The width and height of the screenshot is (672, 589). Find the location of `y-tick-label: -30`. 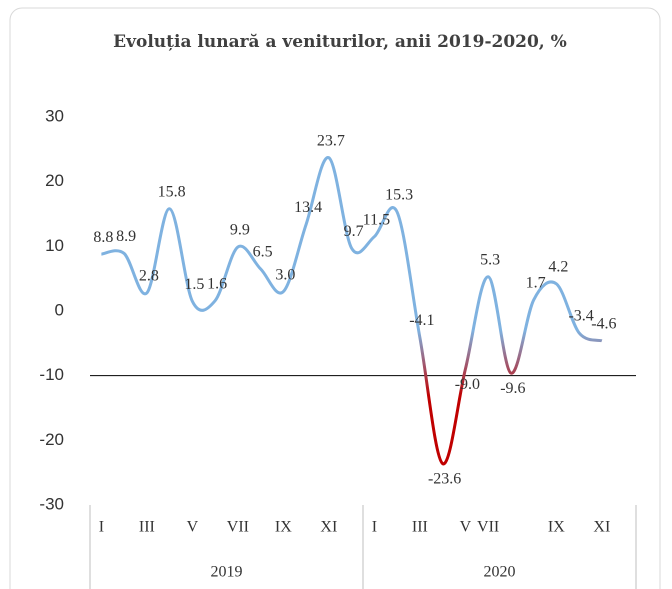

y-tick-label: -30 is located at coordinates (51, 503).